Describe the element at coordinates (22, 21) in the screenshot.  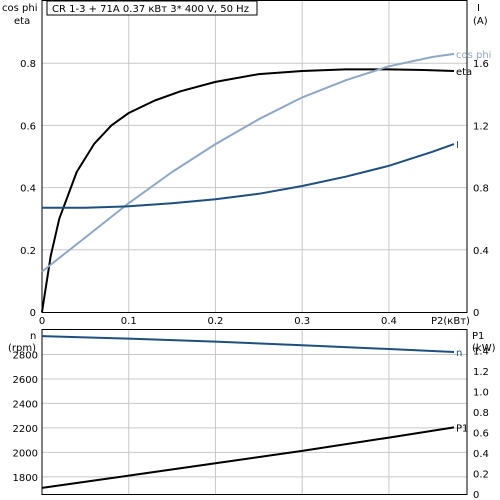
I see `y-left-title-bottom: eta` at that location.